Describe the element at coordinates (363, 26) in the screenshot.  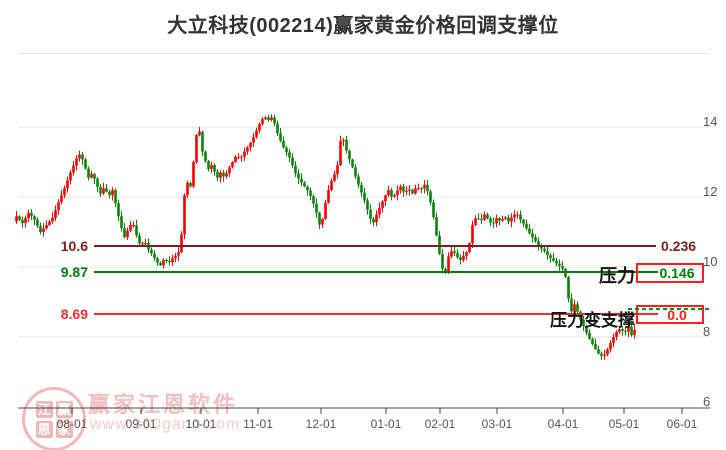
I see `chart-title: 大立科技(002214)赢家黄金价格回调支撑位` at that location.